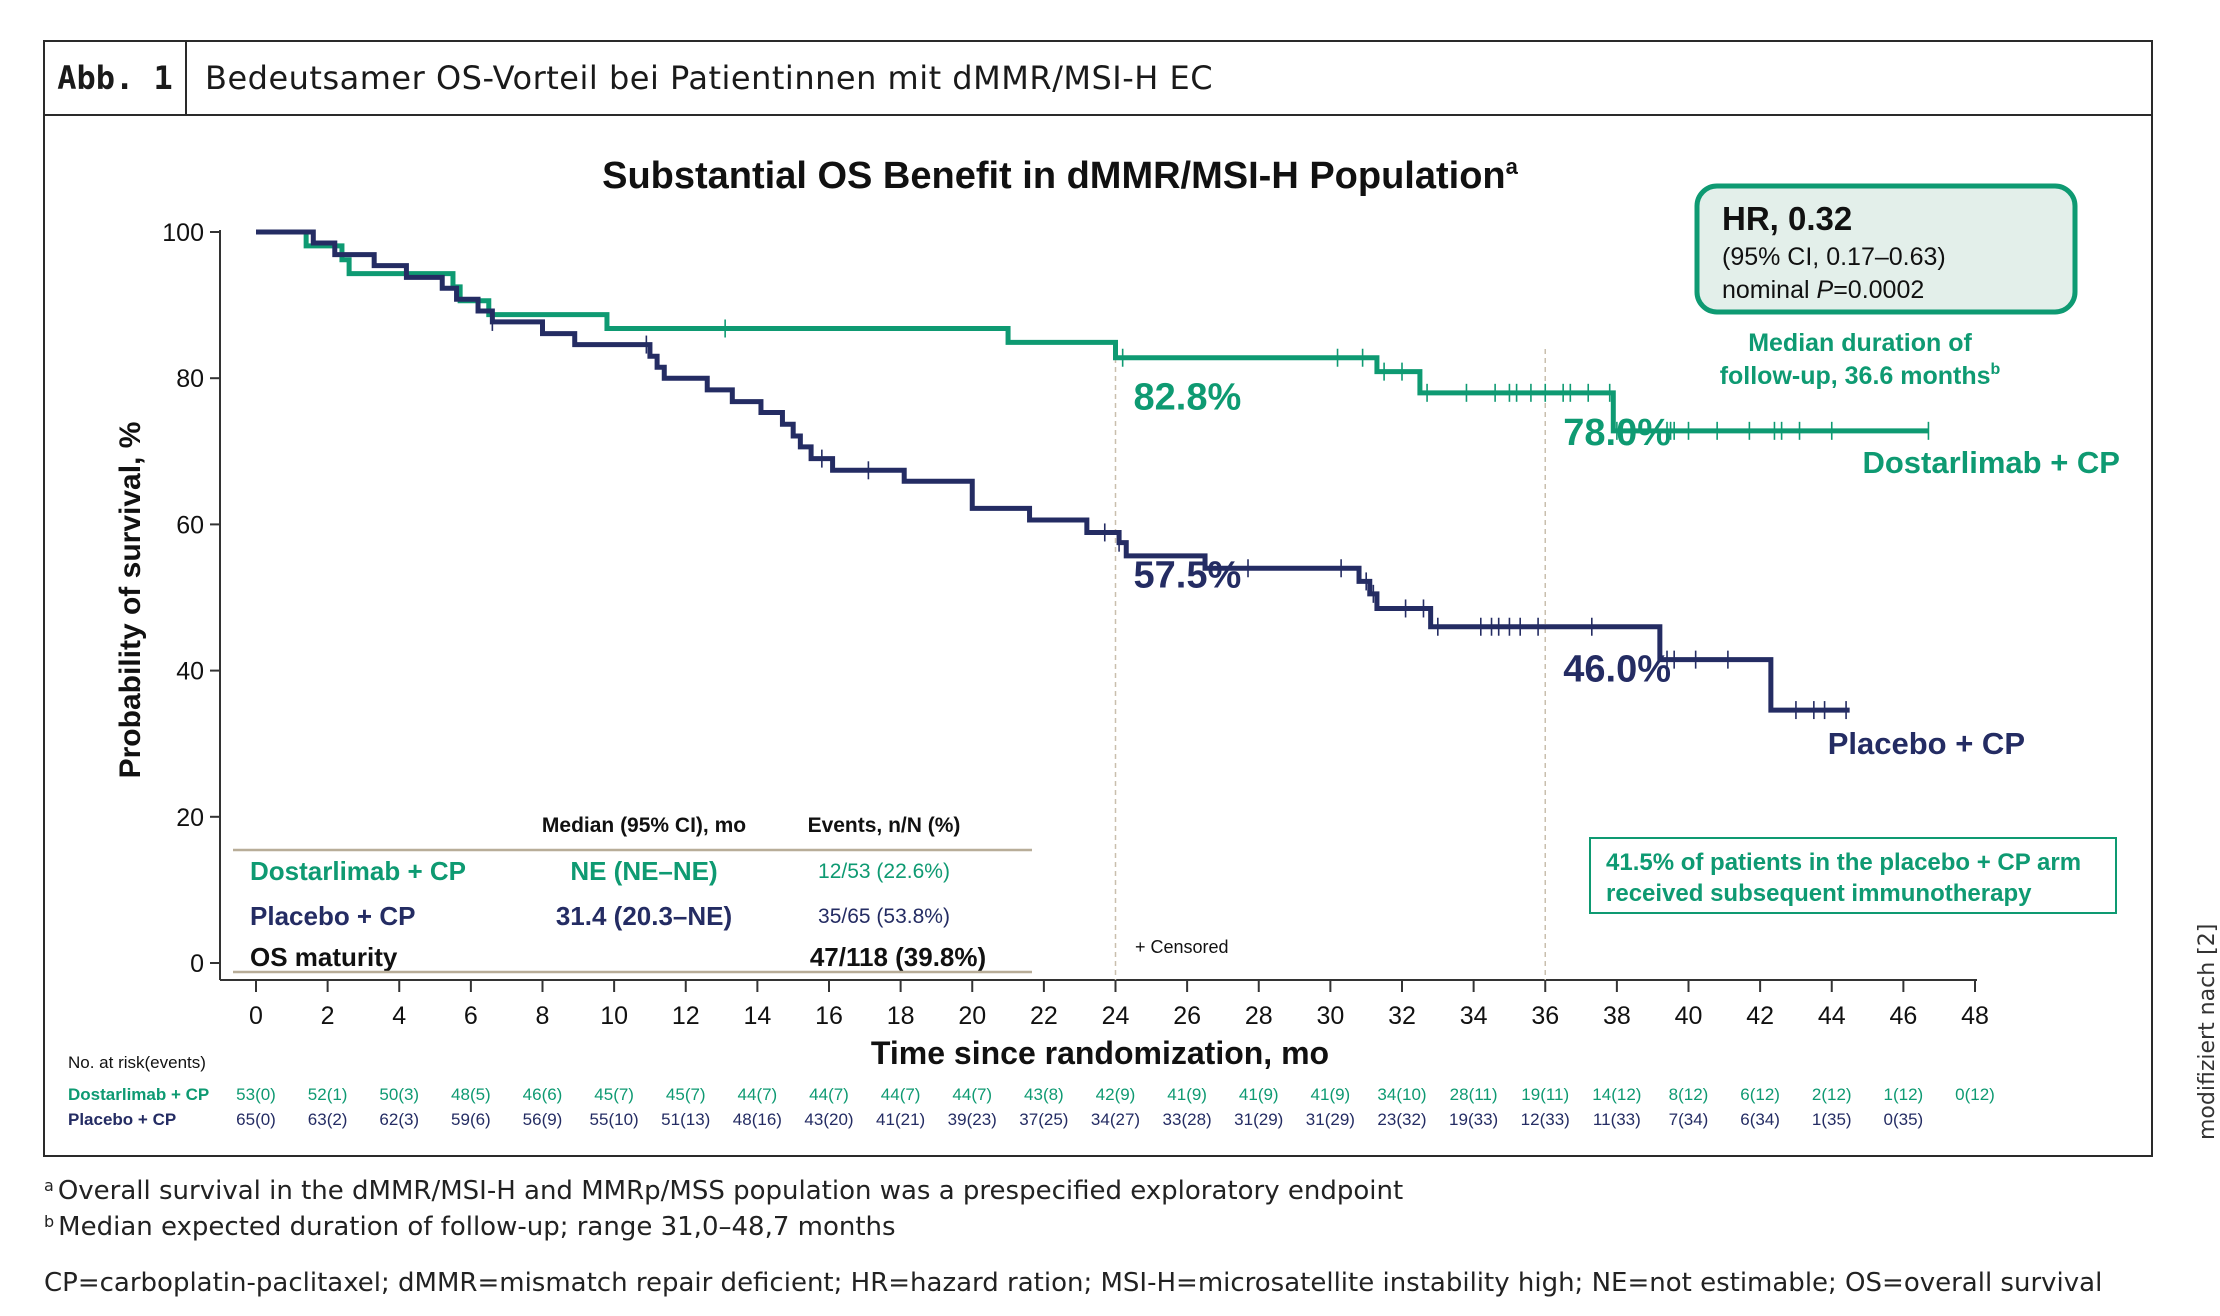  What do you see at coordinates (256, 1016) in the screenshot?
I see `x-tick-label: 0` at bounding box center [256, 1016].